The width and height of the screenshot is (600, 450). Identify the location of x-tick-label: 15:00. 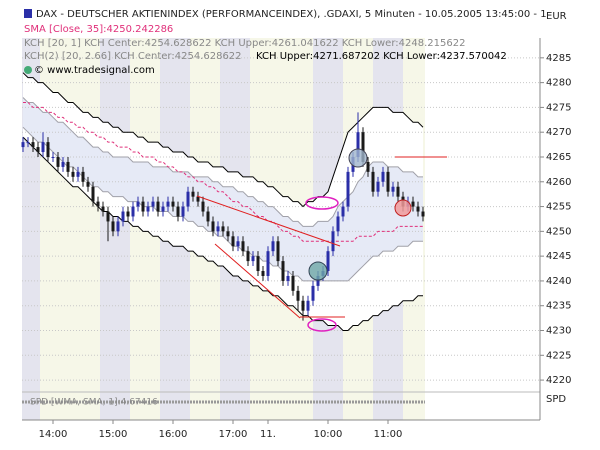
(113, 434).